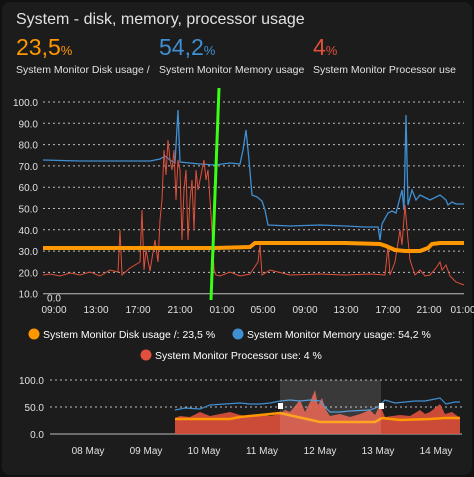 The height and width of the screenshot is (477, 474). Describe the element at coordinates (181, 47) in the screenshot. I see `stat-memory-value: 54,2` at that location.